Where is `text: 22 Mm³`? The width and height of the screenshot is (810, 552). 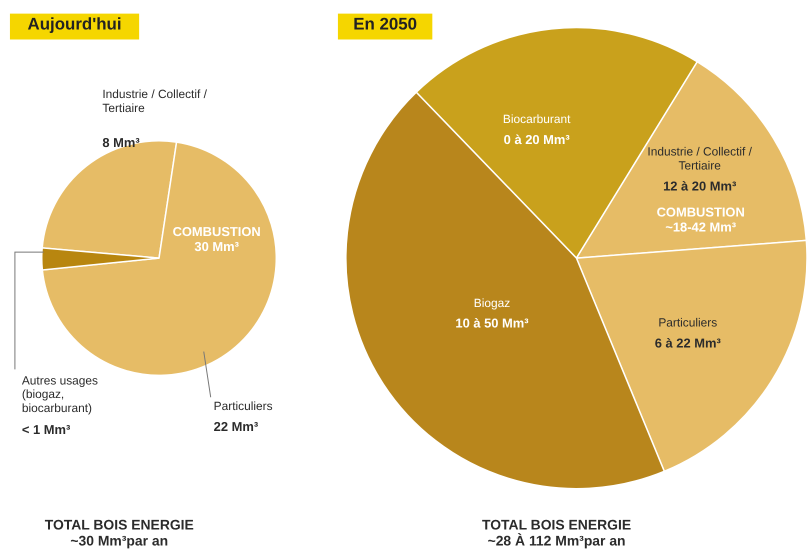
text: 22 Mm³ is located at coordinates (236, 426).